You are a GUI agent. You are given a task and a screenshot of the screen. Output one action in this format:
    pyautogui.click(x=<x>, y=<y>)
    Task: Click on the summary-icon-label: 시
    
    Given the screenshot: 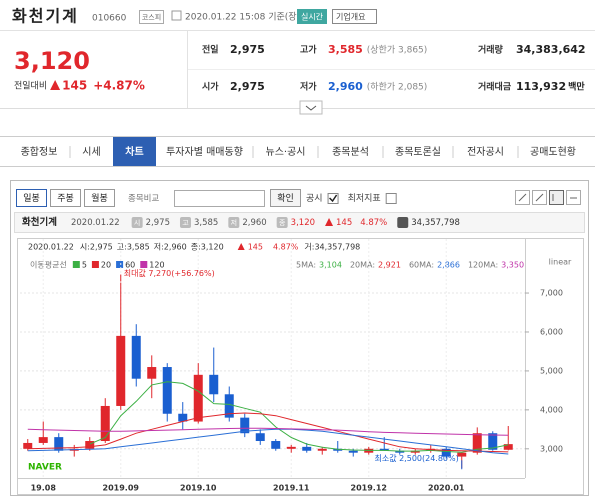 What is the action you would take?
    pyautogui.click(x=137, y=223)
    